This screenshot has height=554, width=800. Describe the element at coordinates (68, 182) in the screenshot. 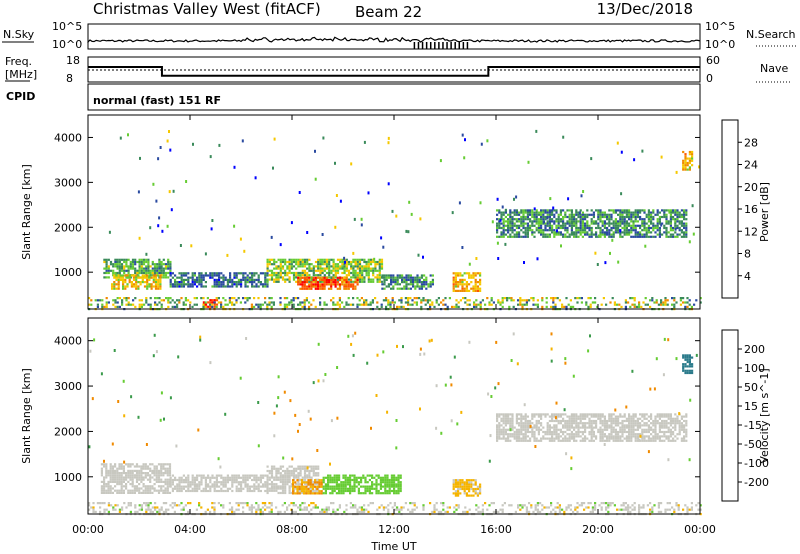

I see `range-tick-label: 3000` at that location.